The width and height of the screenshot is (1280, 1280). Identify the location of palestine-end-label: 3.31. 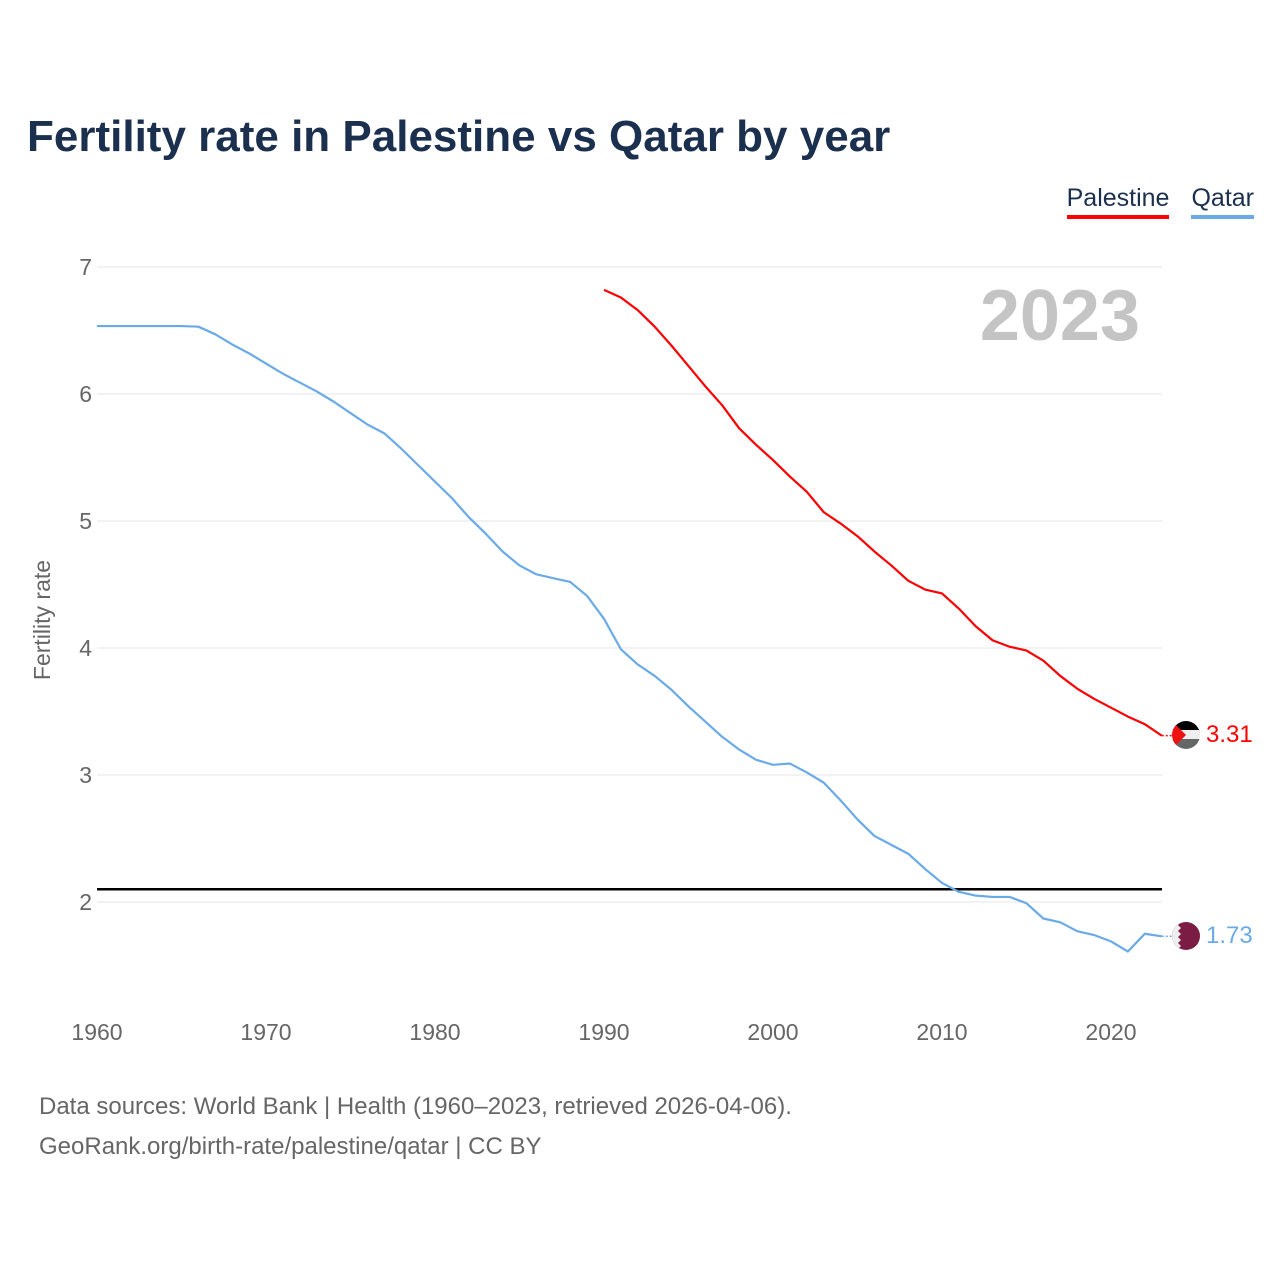
(1229, 734).